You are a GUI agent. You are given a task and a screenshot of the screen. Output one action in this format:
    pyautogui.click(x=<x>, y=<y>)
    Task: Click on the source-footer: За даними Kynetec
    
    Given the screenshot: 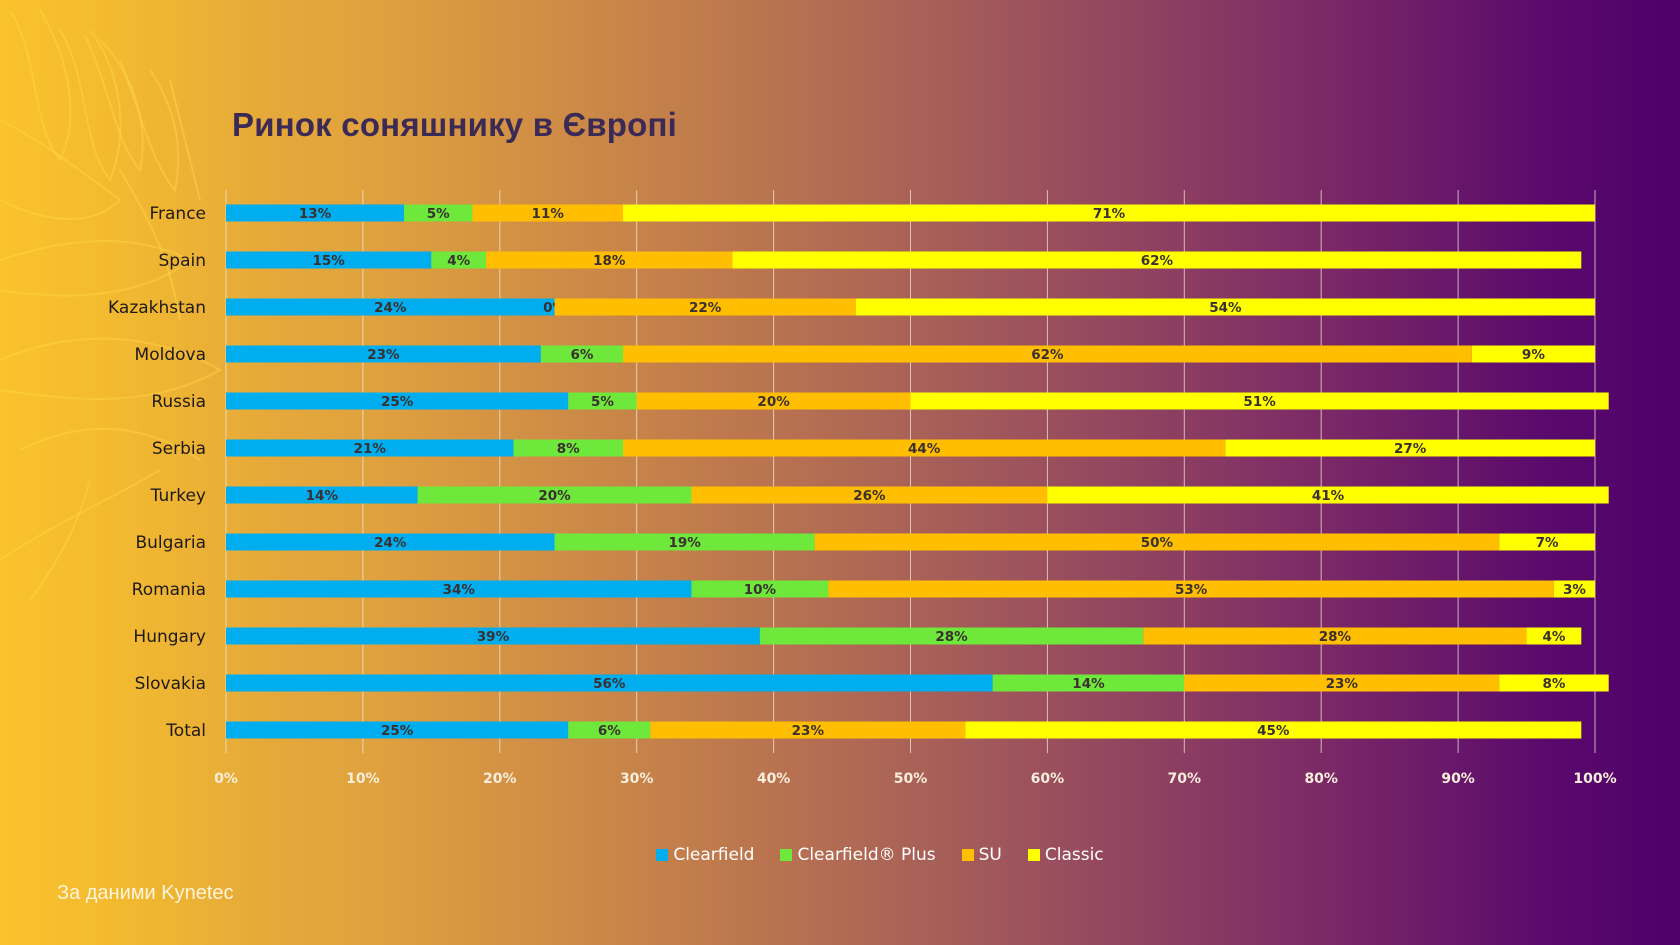 What is the action you would take?
    pyautogui.click(x=145, y=893)
    